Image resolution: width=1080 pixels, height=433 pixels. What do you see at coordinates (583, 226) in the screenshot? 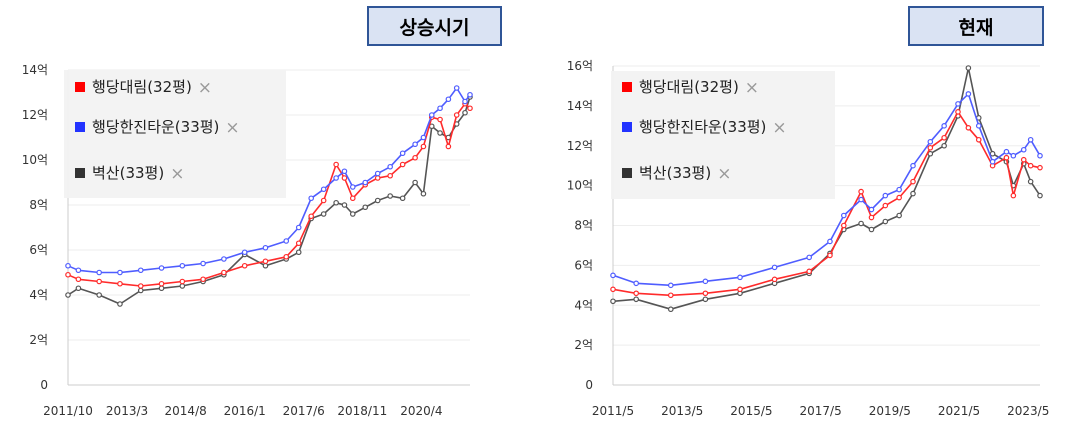
I see `y-tick-label: 8억` at bounding box center [583, 226].